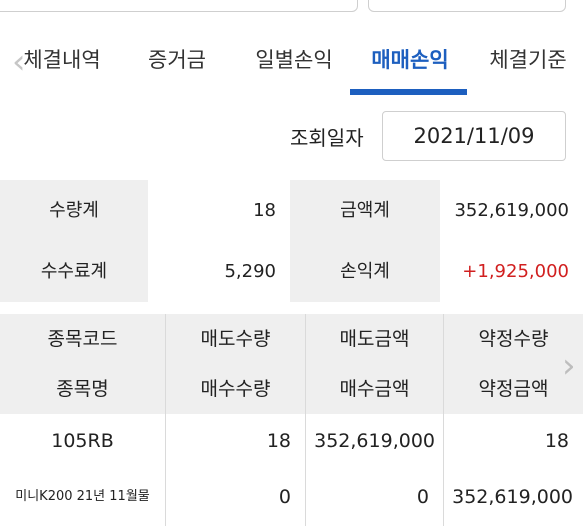  Describe the element at coordinates (177, 60) in the screenshot. I see `tab-margin: 증거금` at that location.